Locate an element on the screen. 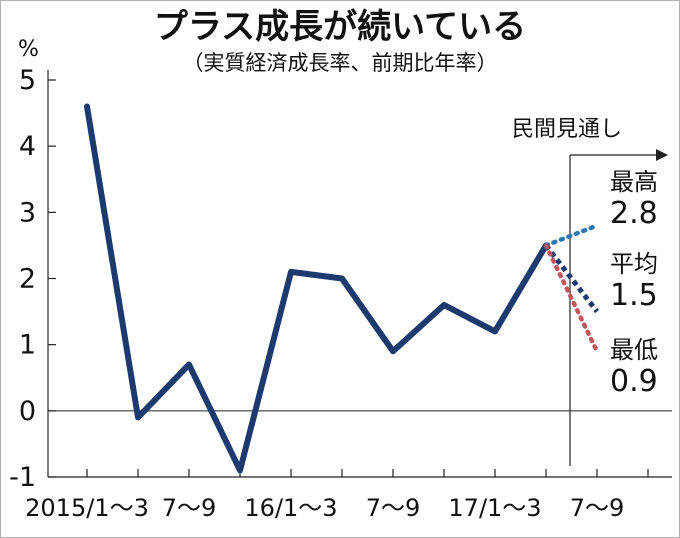 Image resolution: width=680 pixels, height=538 pixels. forecast-value: 2.8 is located at coordinates (634, 213).